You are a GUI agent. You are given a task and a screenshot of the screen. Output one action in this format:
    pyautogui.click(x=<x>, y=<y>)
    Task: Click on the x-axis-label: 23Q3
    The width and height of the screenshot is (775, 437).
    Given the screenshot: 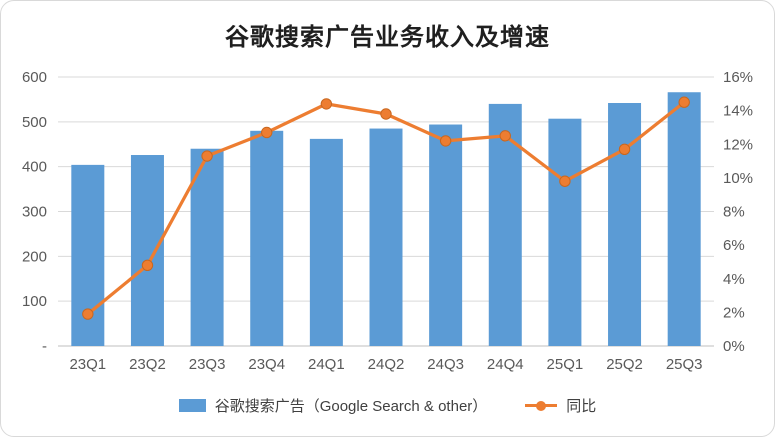 What is the action you would take?
    pyautogui.click(x=207, y=364)
    